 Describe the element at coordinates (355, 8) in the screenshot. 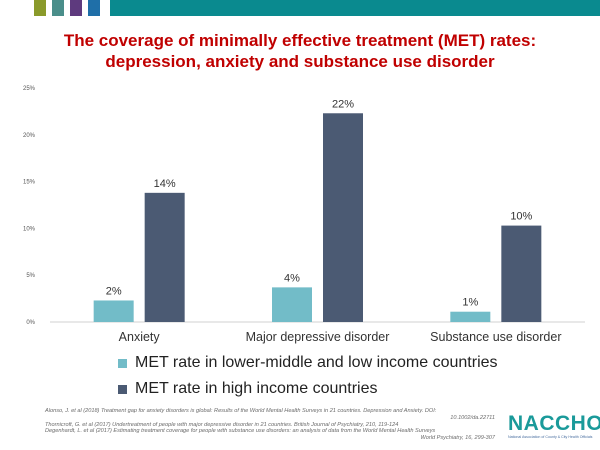

I see `accent-band` at that location.